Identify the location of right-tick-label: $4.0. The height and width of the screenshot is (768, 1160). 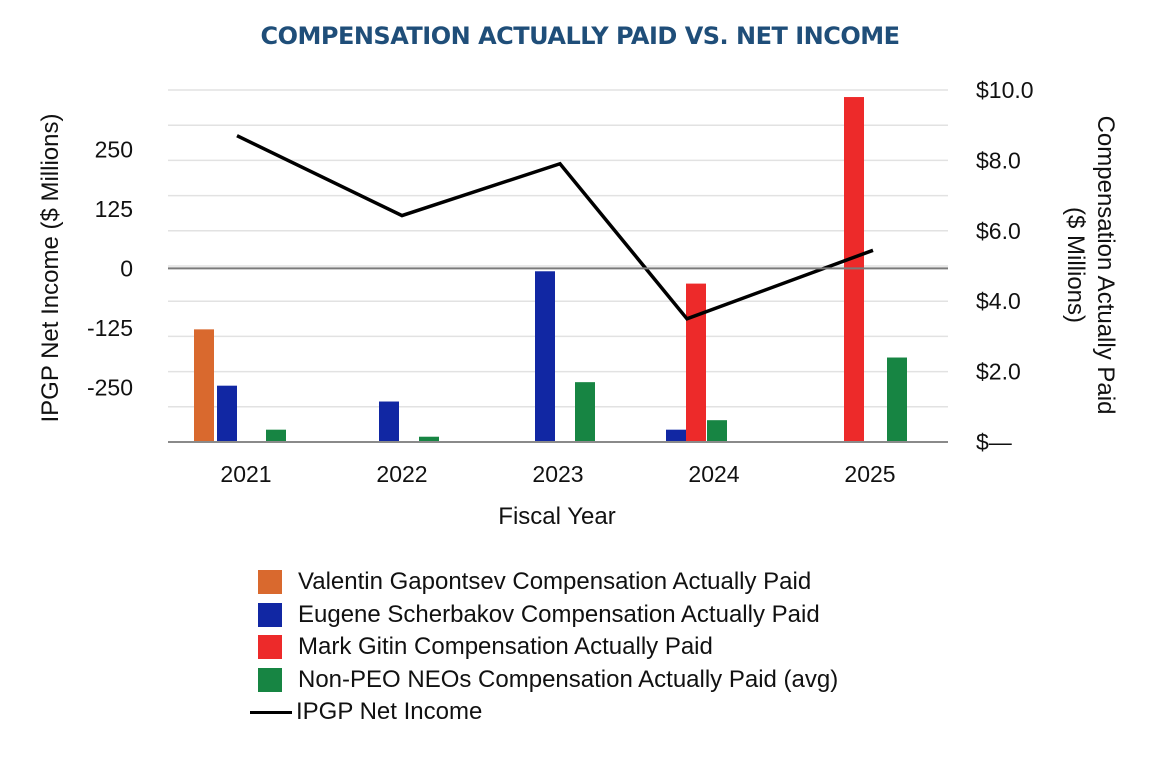
(998, 301).